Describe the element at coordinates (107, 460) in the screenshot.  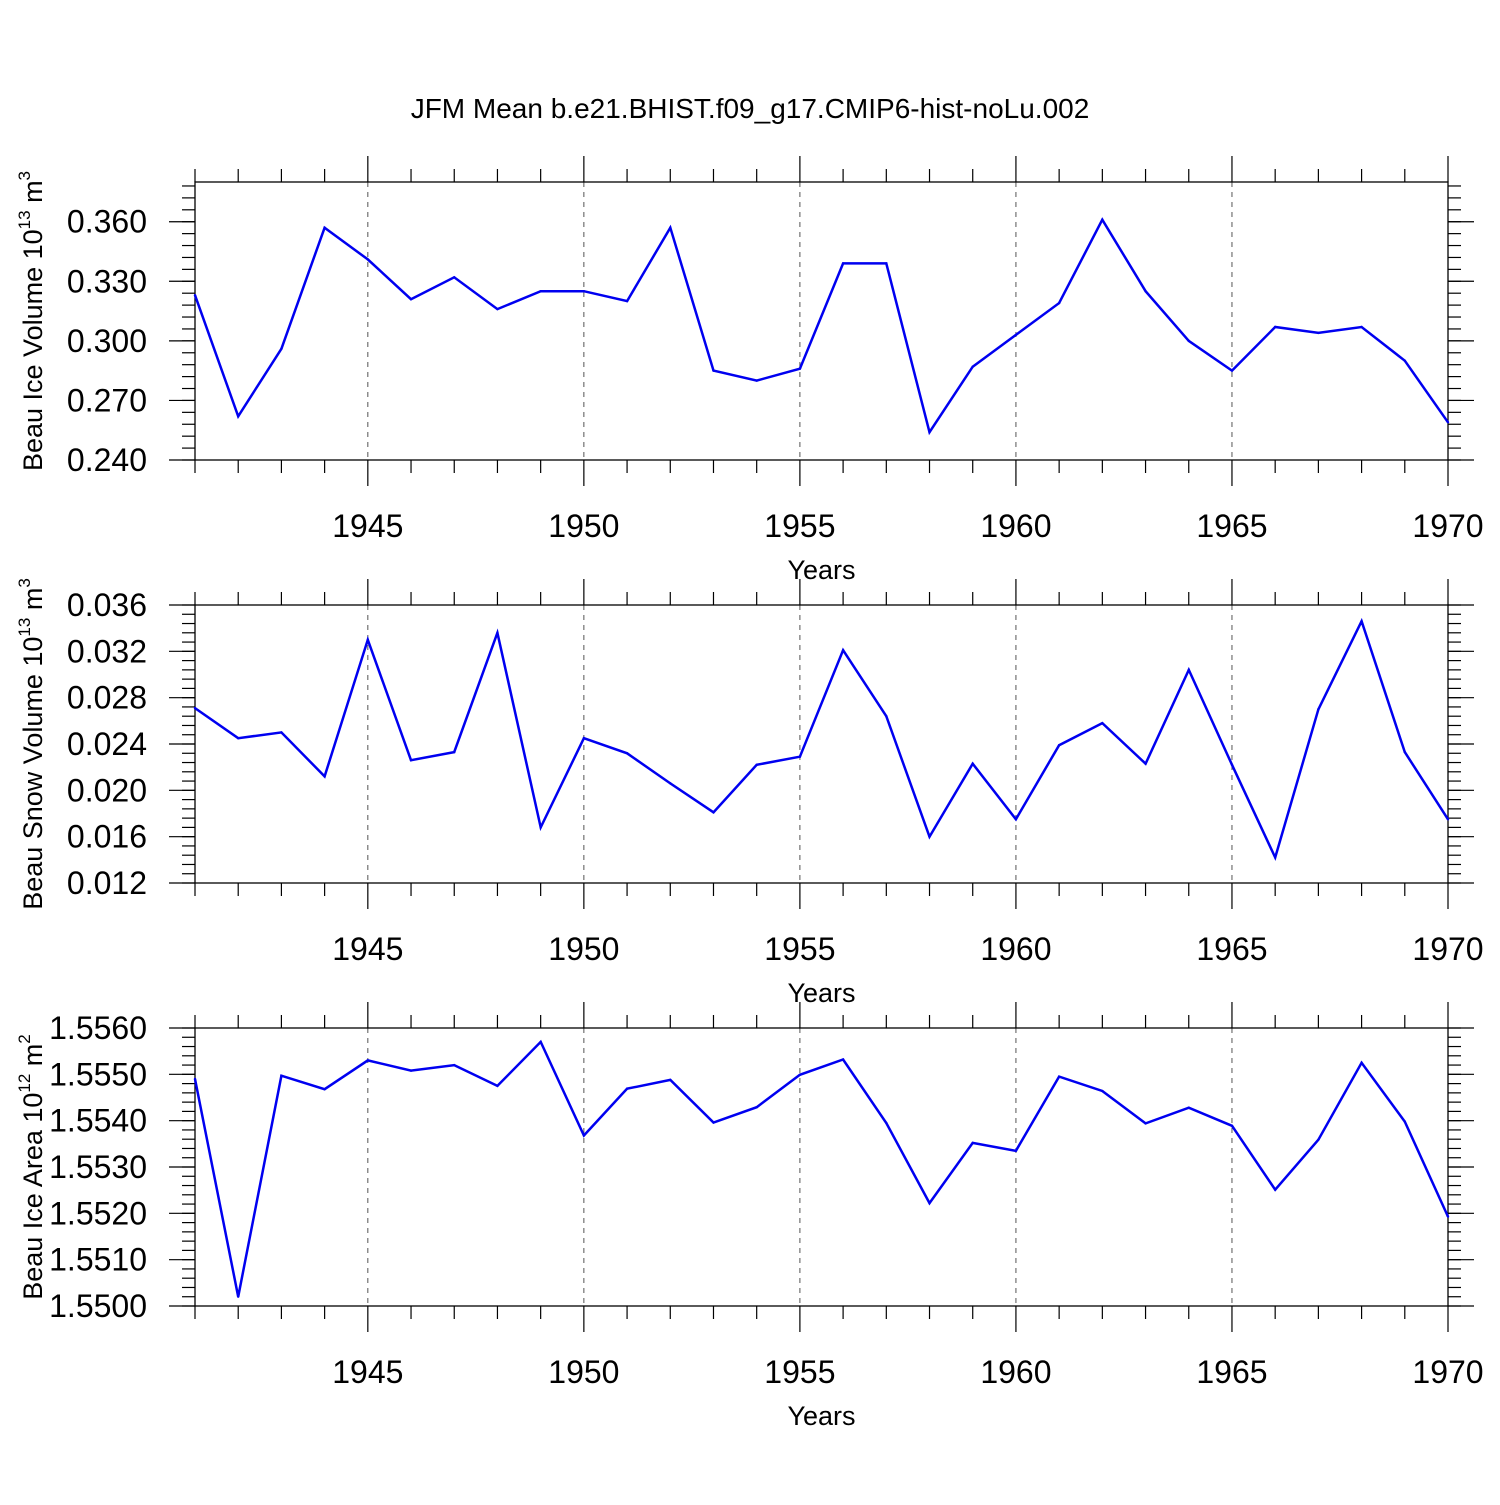
I see `y-tick-label: 0.240` at that location.